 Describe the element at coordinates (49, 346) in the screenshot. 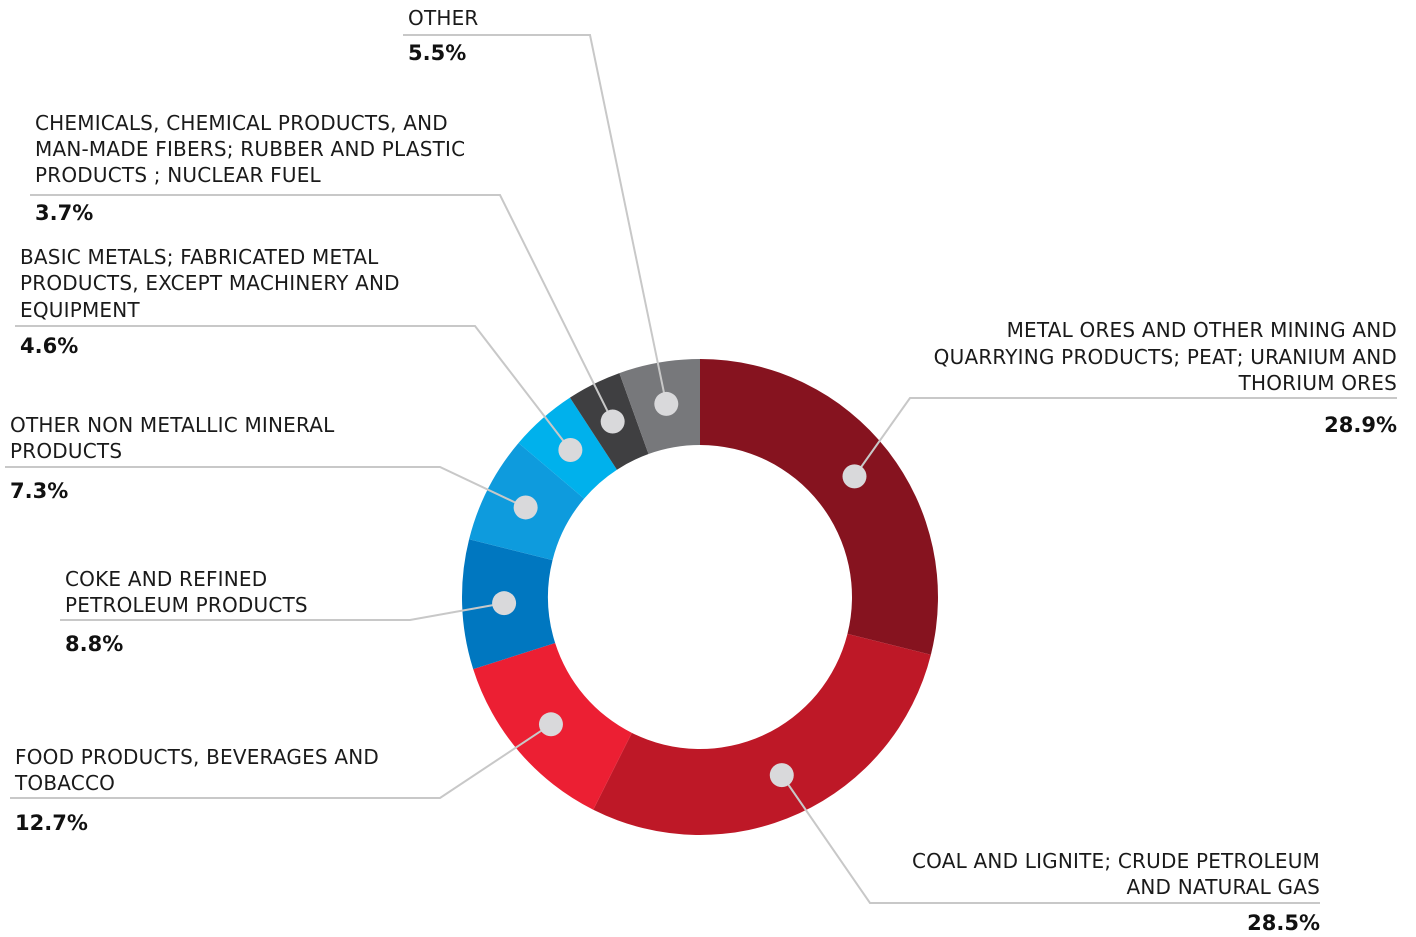

I see `slice-value-6: 4.6%` at that location.